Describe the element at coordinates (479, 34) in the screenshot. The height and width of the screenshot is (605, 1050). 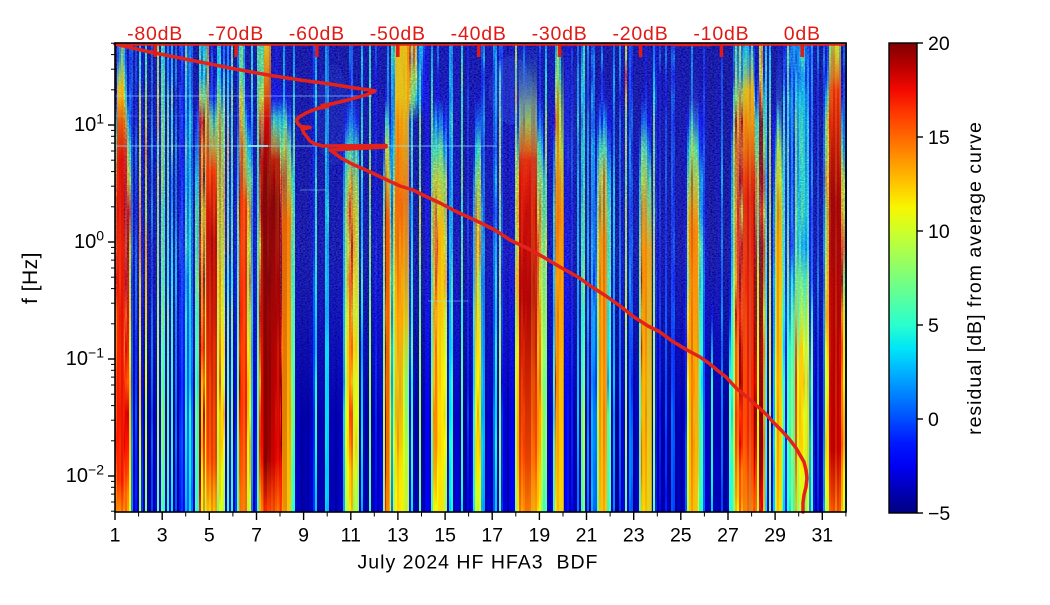
I see `svg-text: -40dB` at that location.